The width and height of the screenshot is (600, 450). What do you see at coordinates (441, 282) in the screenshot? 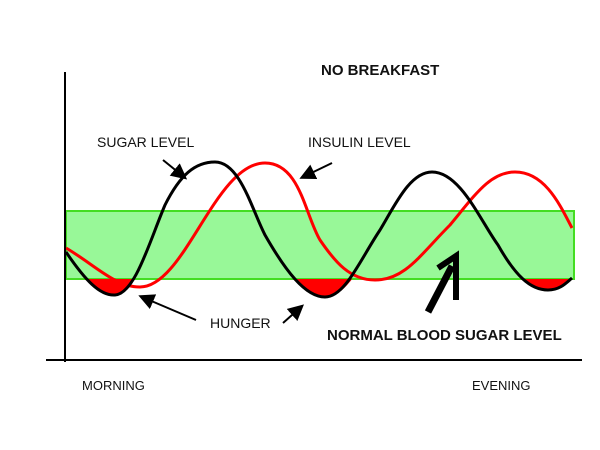
I see `normal-level-big-arrow` at bounding box center [441, 282].